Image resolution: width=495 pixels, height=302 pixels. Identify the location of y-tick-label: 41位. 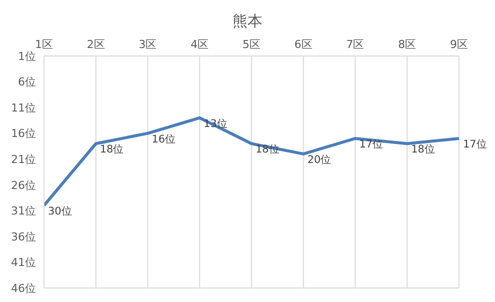
(23, 263).